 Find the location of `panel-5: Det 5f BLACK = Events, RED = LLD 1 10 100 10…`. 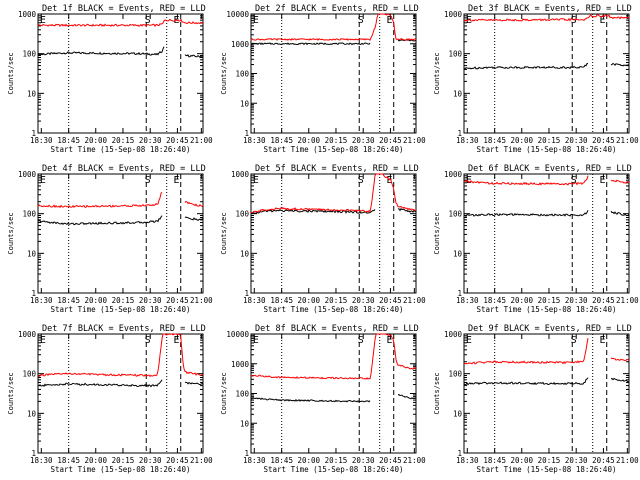

panel-5: Det 5f BLACK = Events, RED = LLD 1 10 100 10… is located at coordinates (323, 239).